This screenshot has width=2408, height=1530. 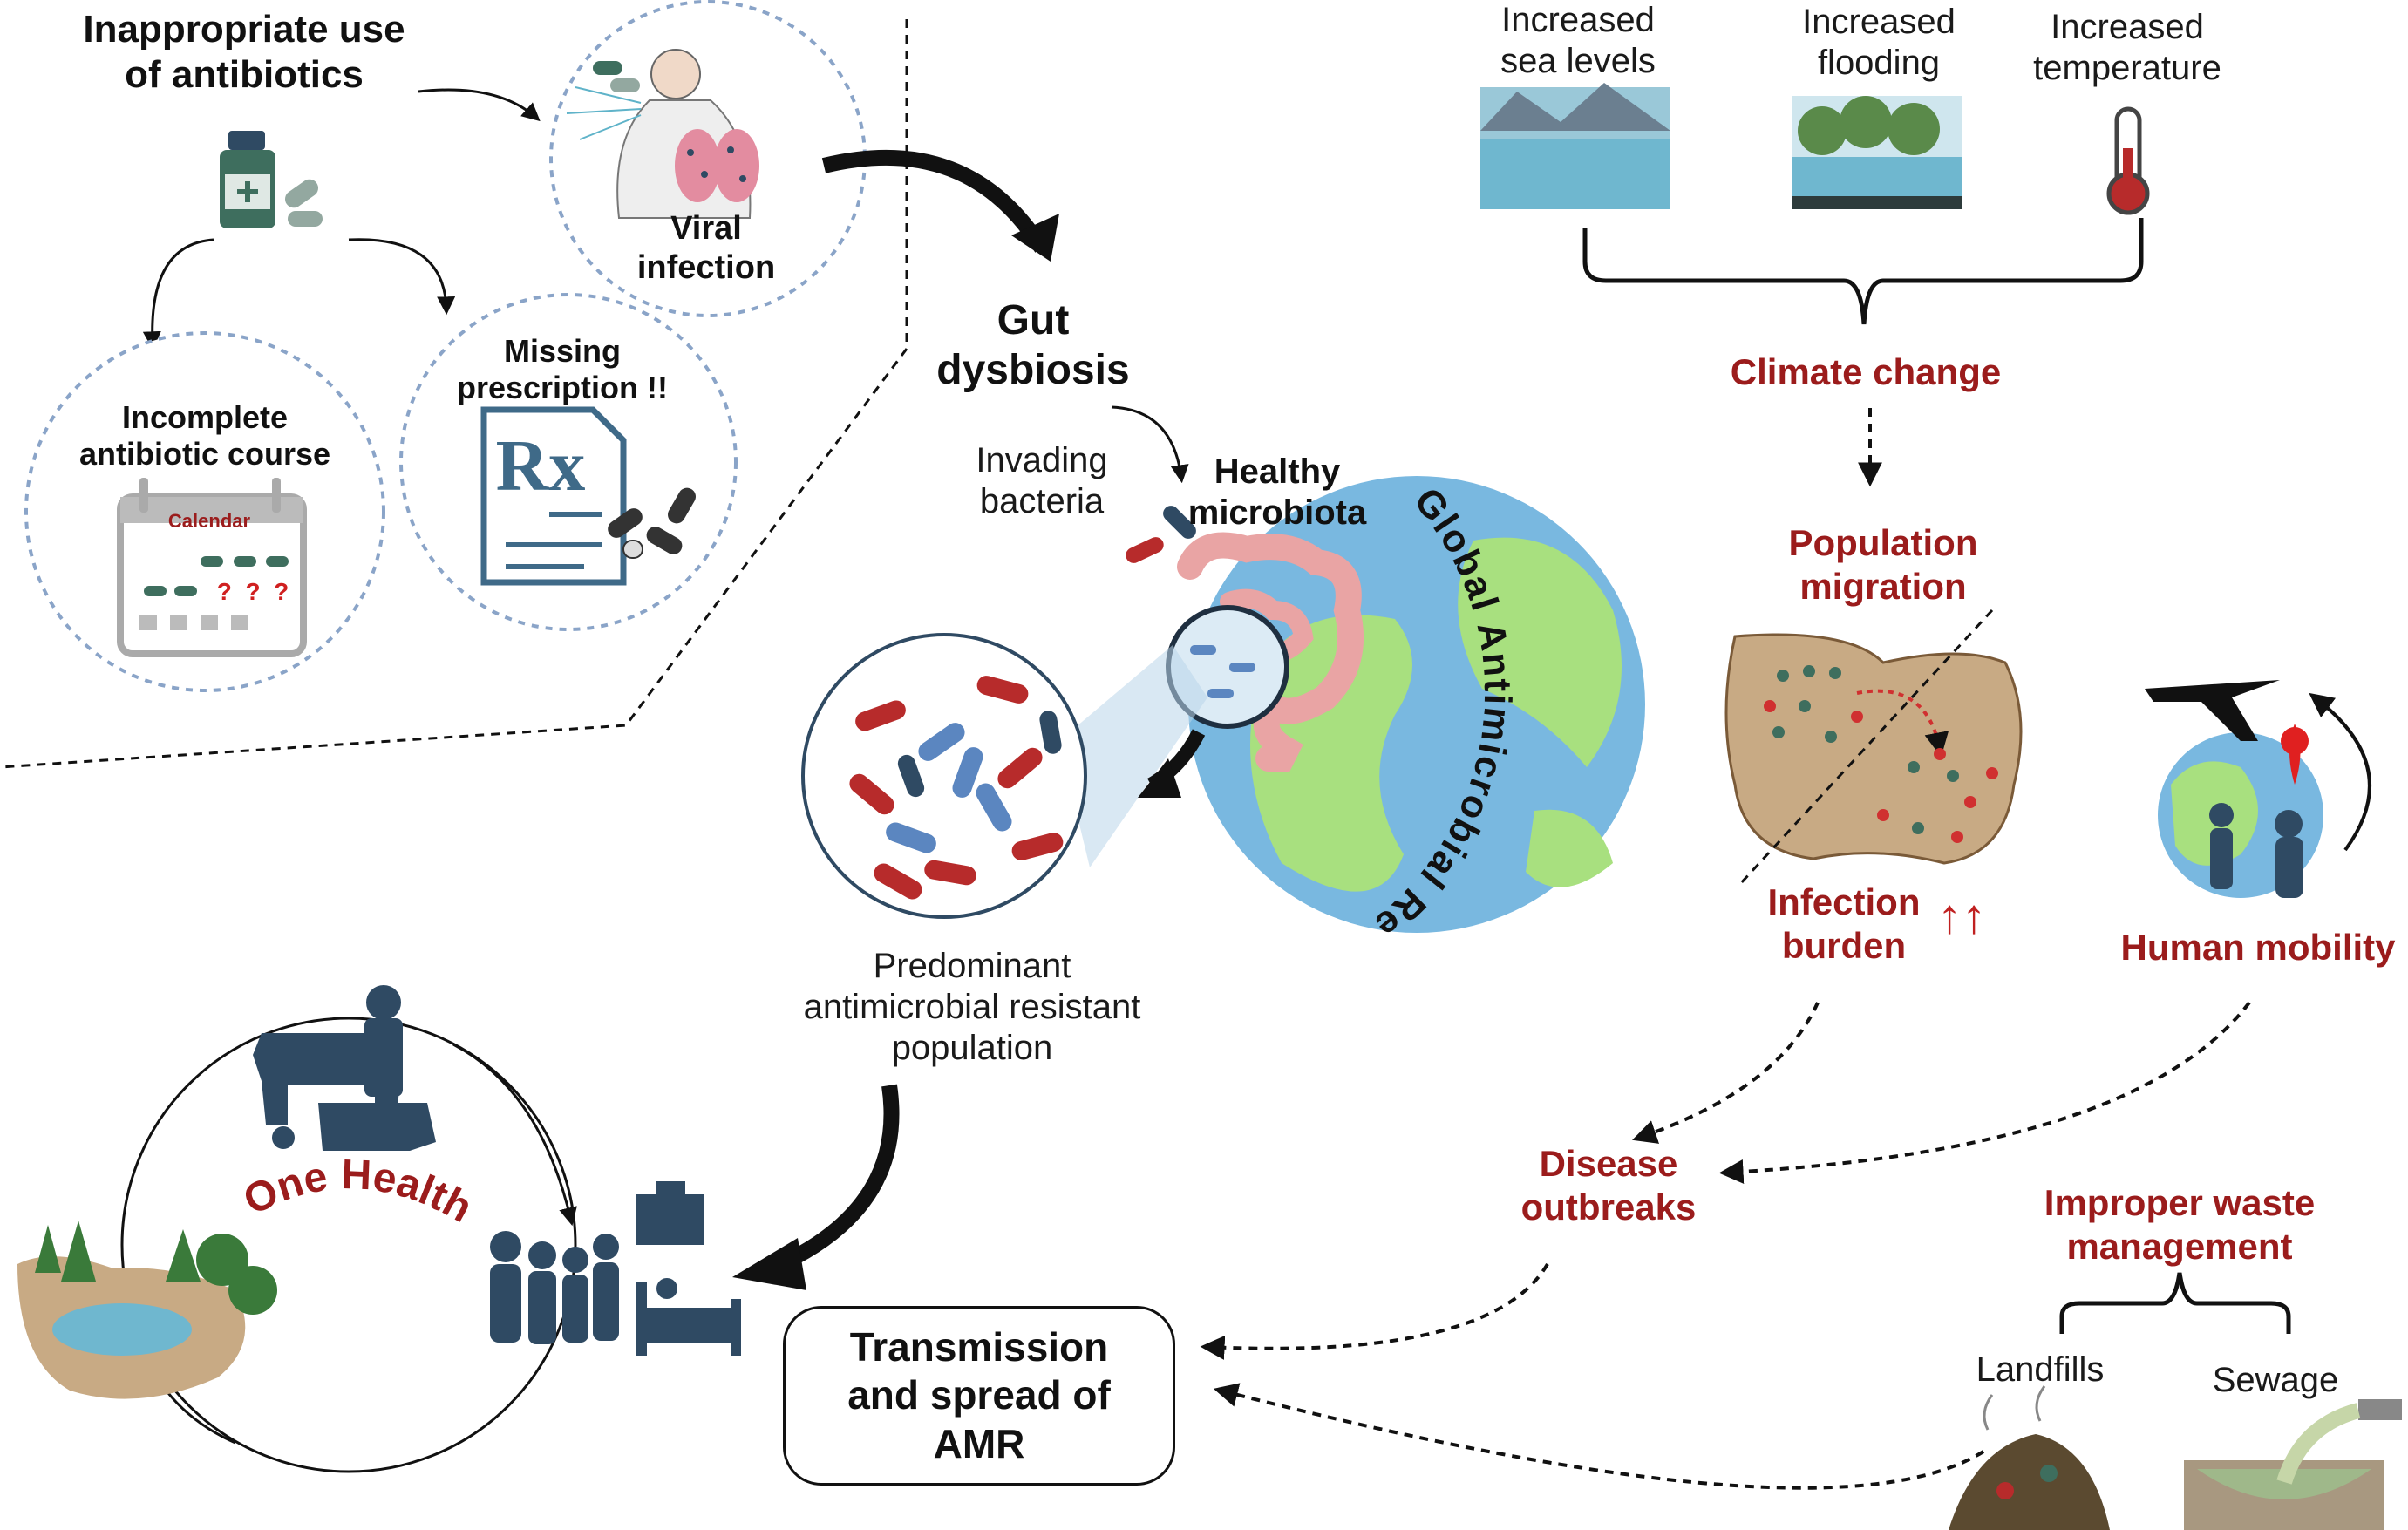 What do you see at coordinates (540, 466) in the screenshot?
I see `rx-symbol: Rx` at bounding box center [540, 466].